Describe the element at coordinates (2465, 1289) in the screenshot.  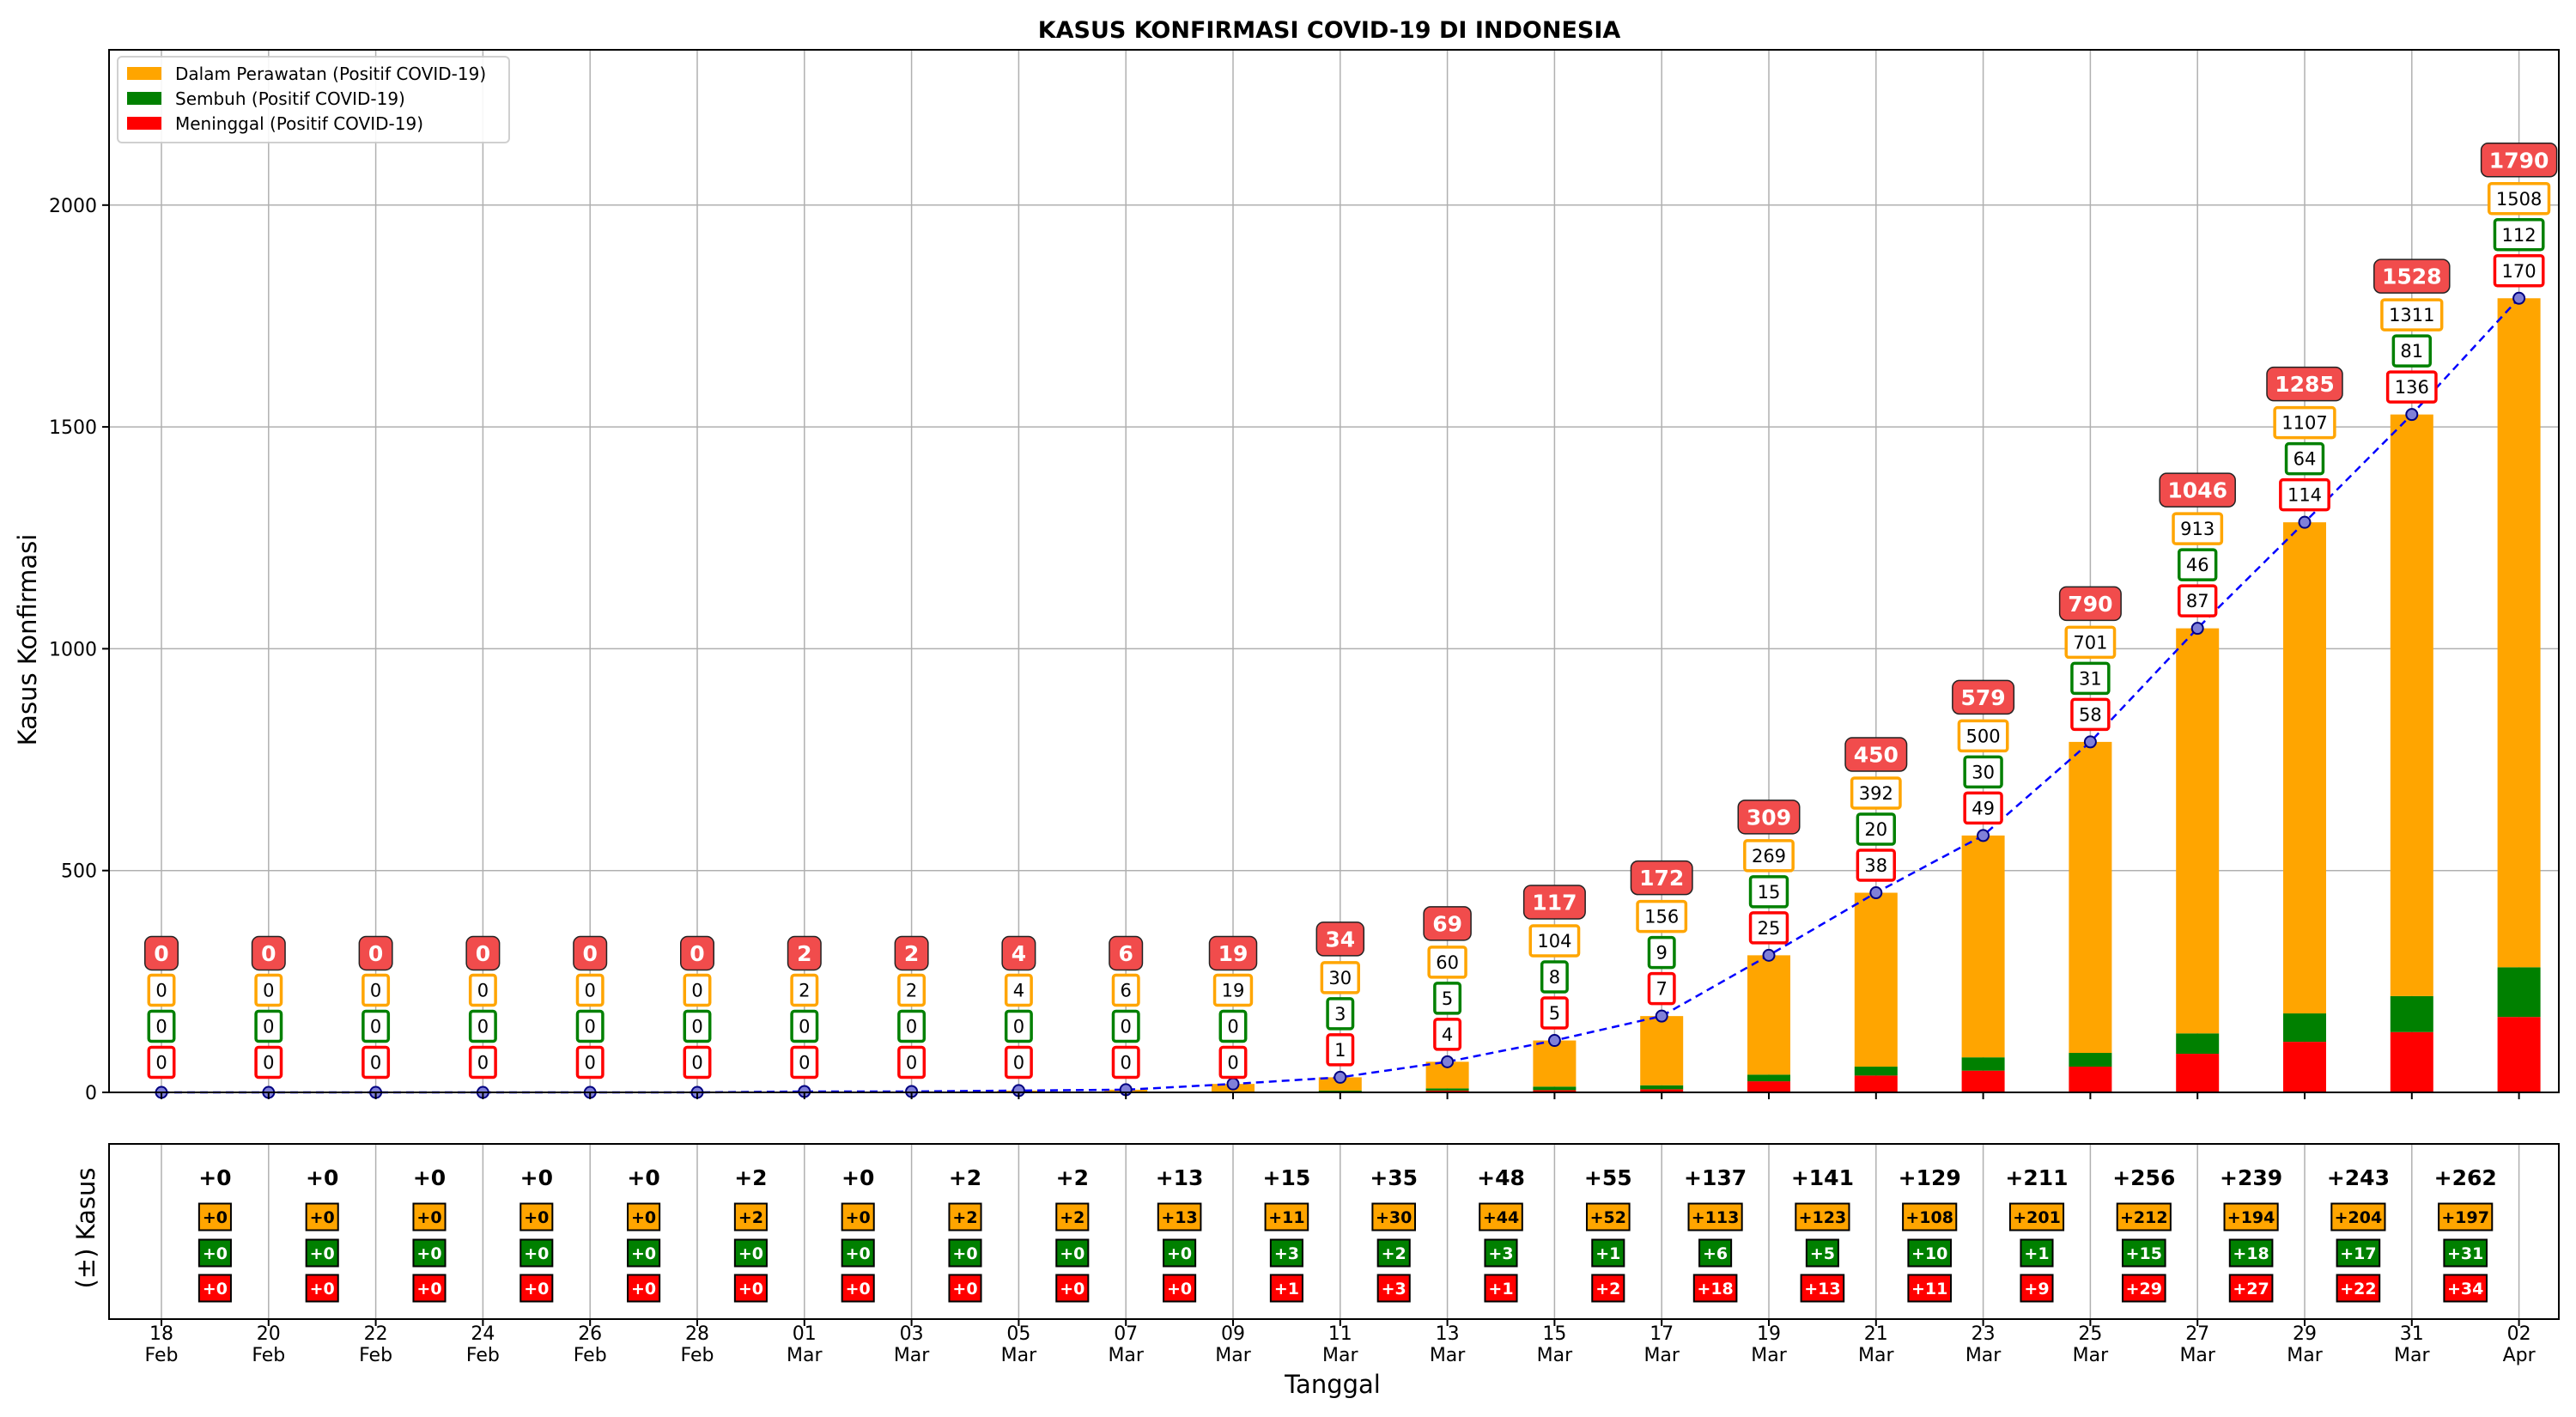
I see `delta-meninggal: +34` at that location.